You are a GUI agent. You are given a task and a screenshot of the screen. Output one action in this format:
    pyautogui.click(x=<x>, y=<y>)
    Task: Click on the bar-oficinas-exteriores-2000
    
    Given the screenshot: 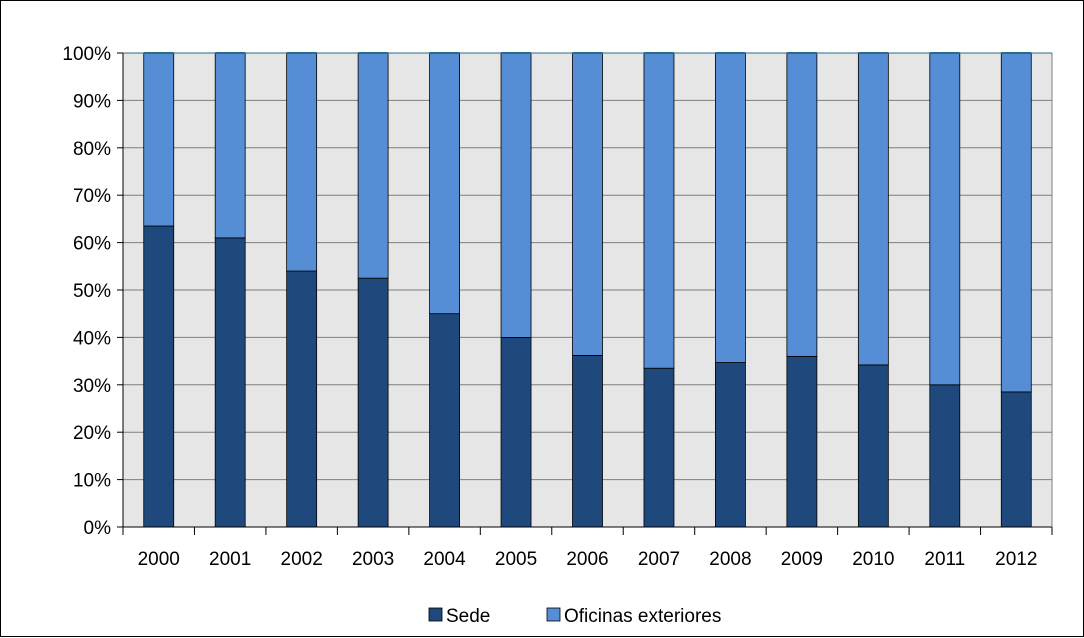 What is the action you would take?
    pyautogui.click(x=159, y=139)
    